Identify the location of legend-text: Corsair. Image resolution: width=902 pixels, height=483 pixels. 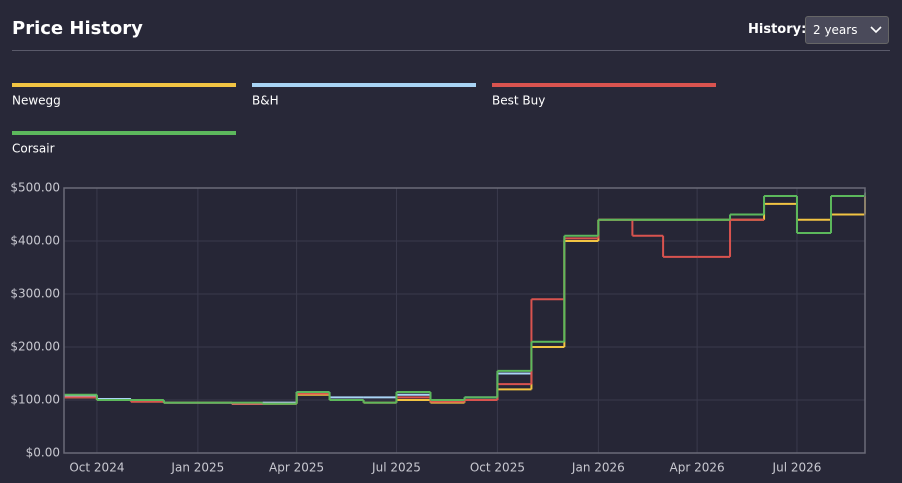
(33, 149).